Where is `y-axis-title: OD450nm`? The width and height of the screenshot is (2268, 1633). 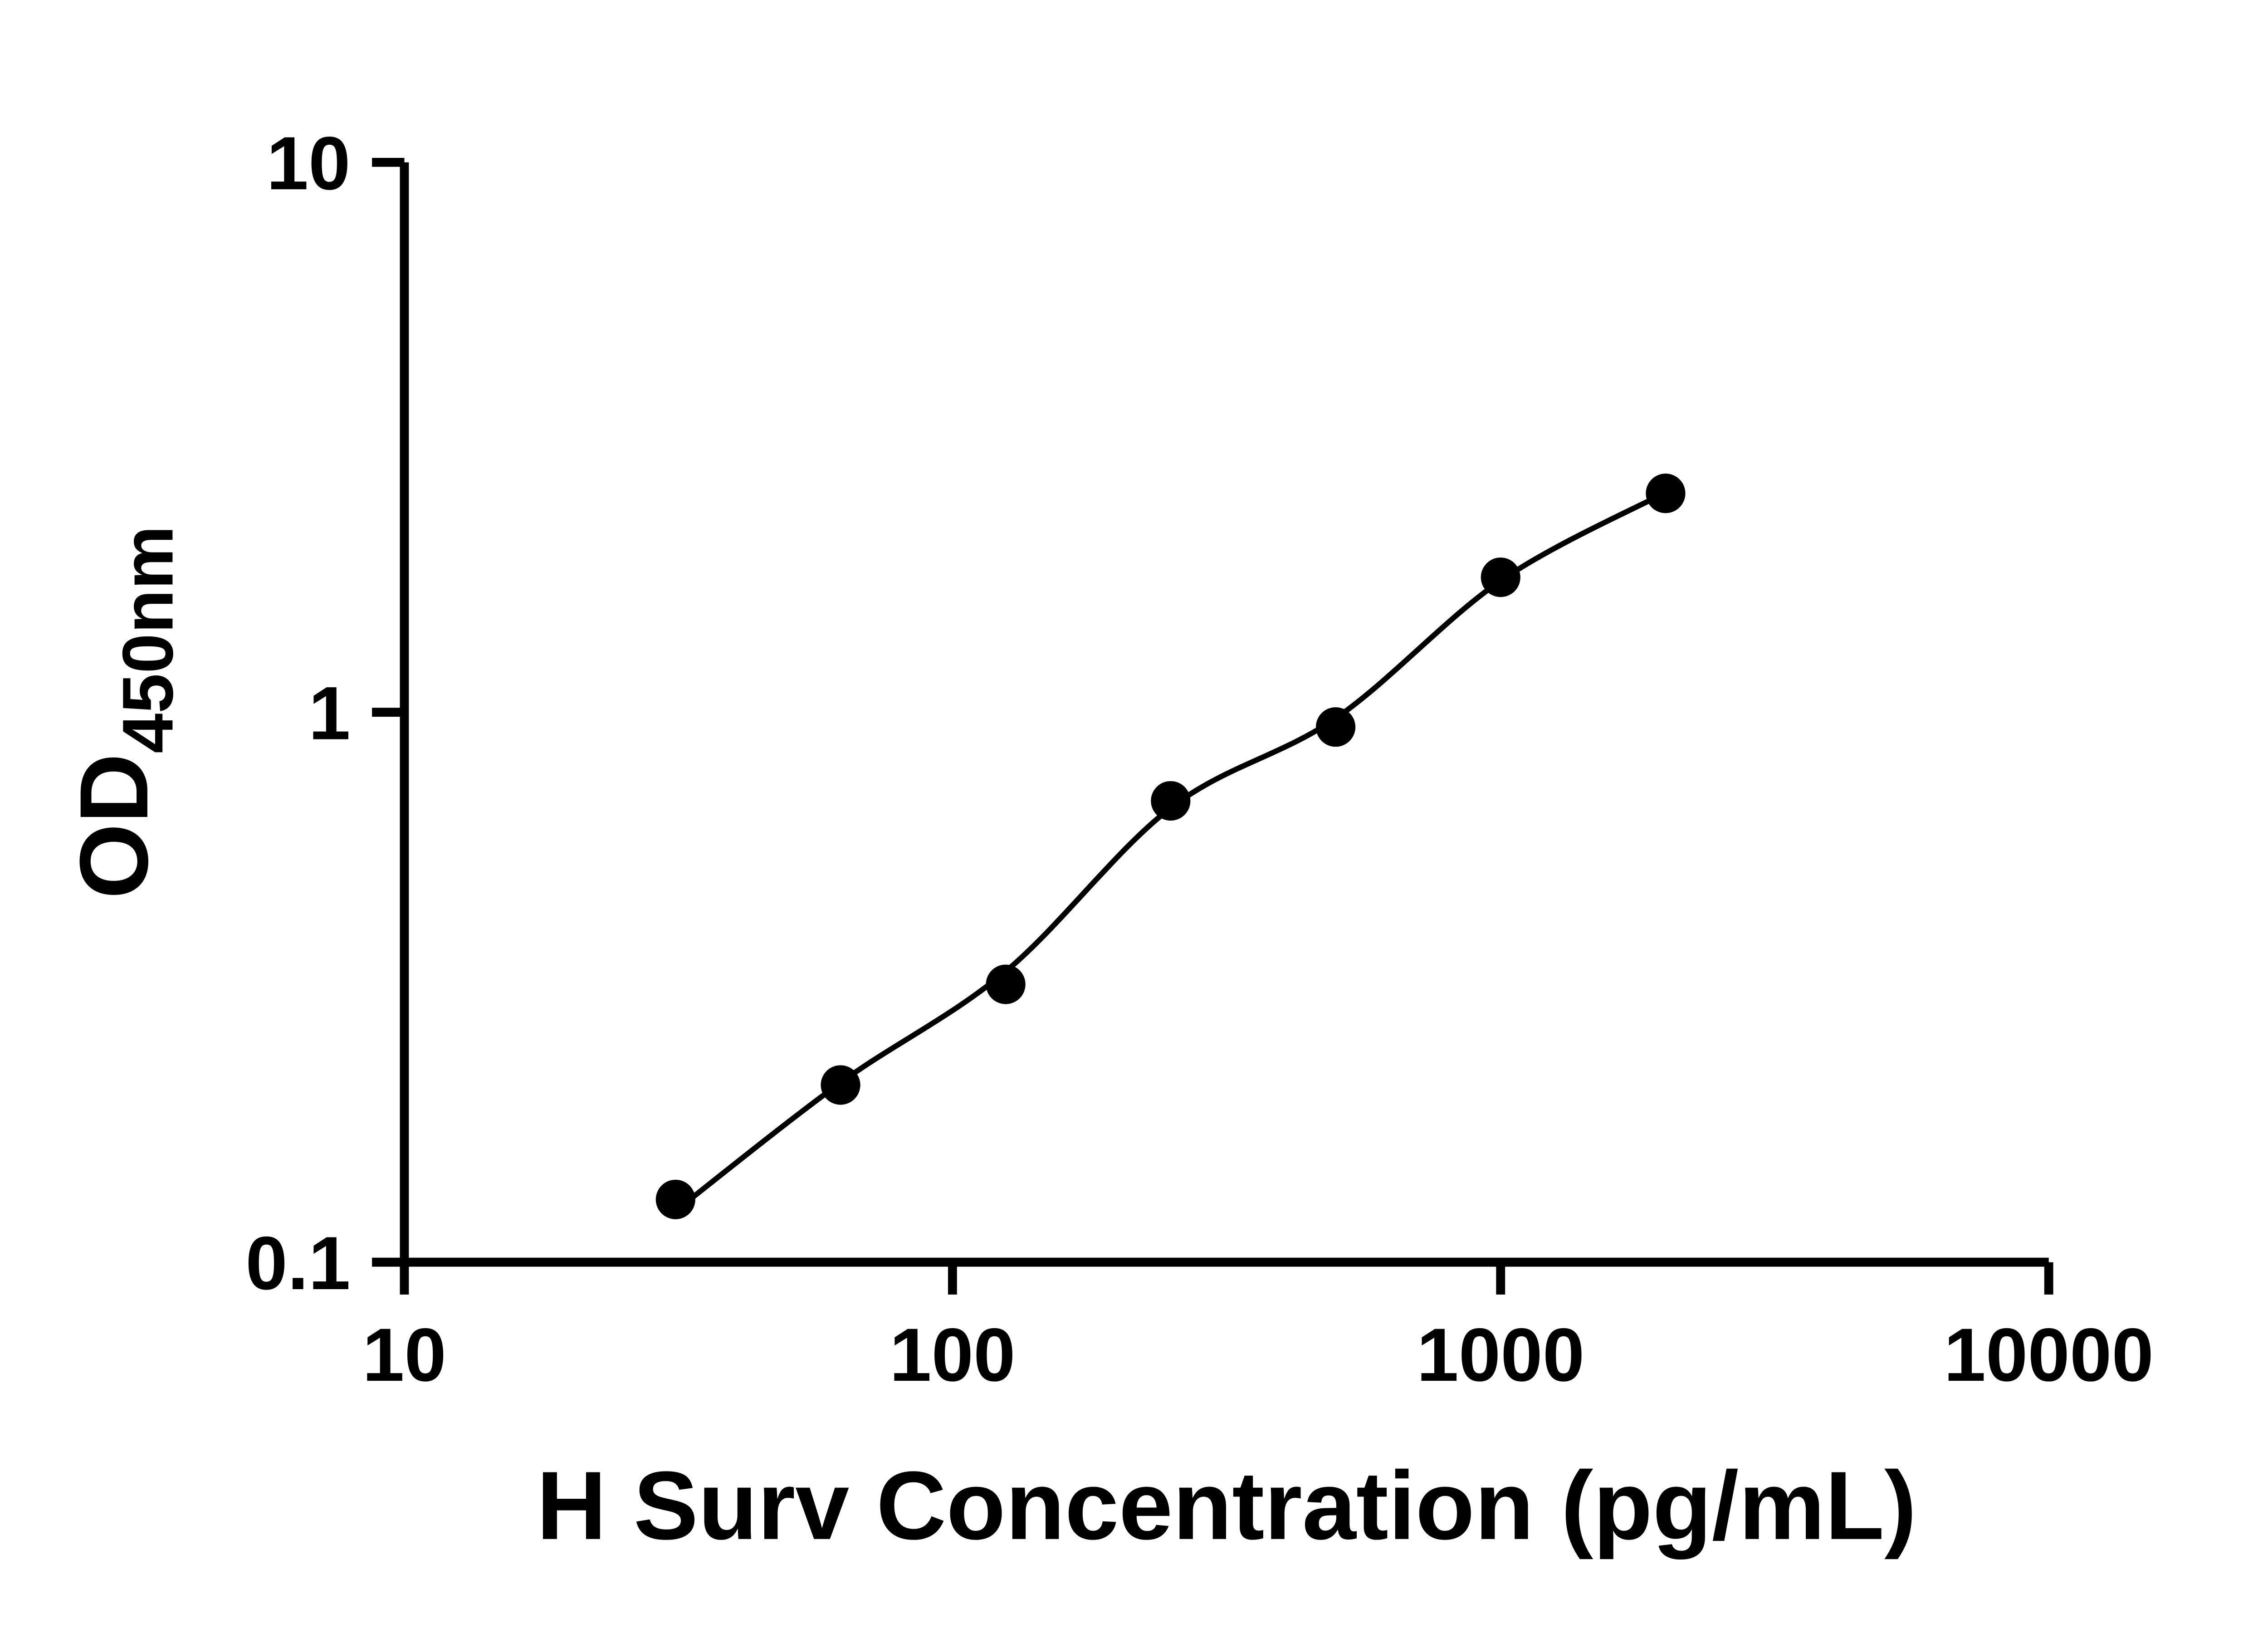
y-axis-title: OD450nm is located at coordinates (124, 712).